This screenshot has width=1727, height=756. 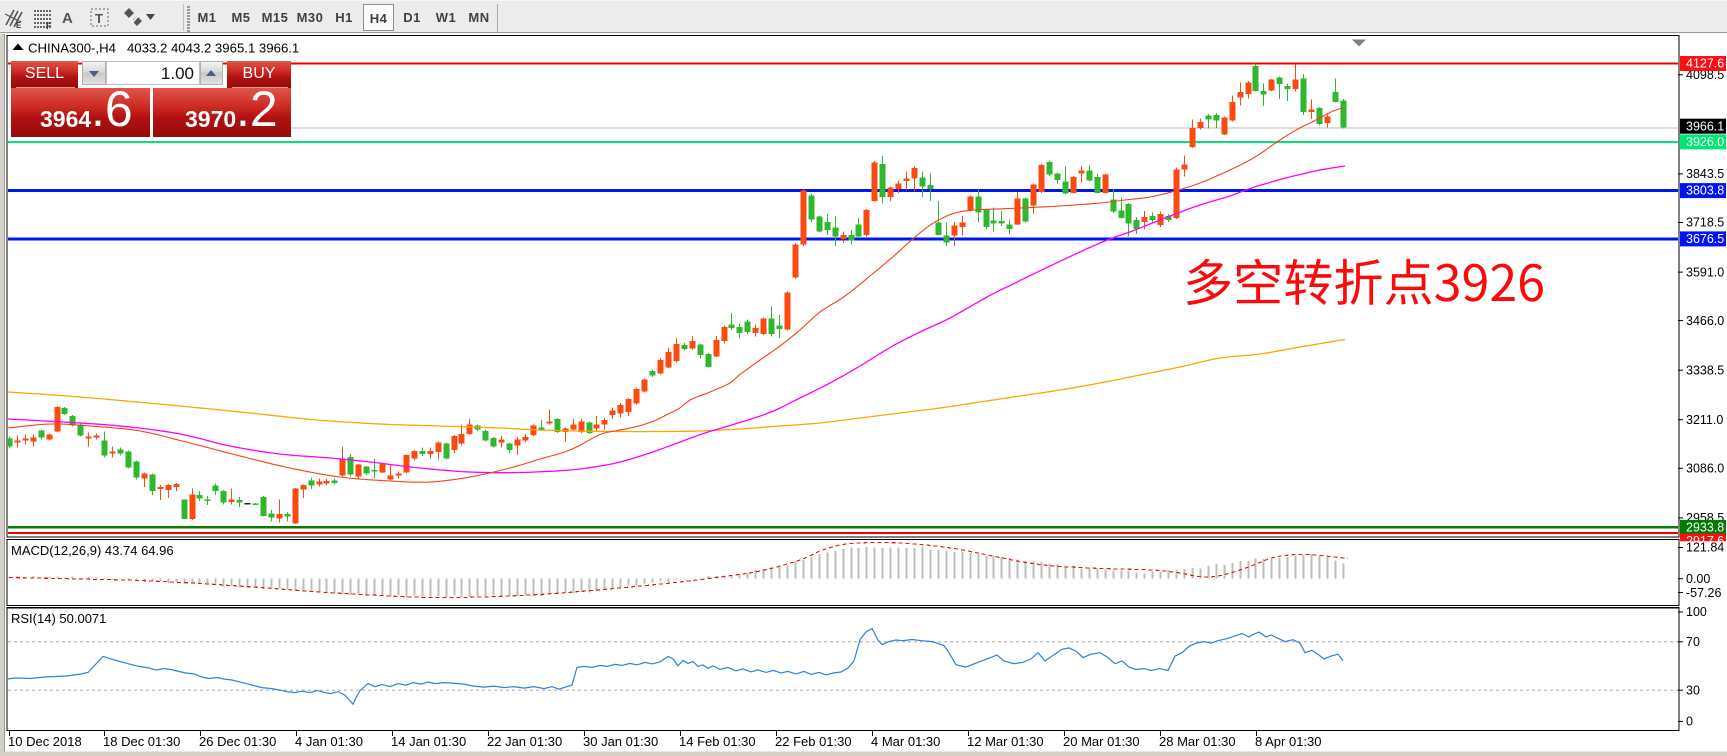 I want to click on svg-text: 3086.0, so click(x=1705, y=469).